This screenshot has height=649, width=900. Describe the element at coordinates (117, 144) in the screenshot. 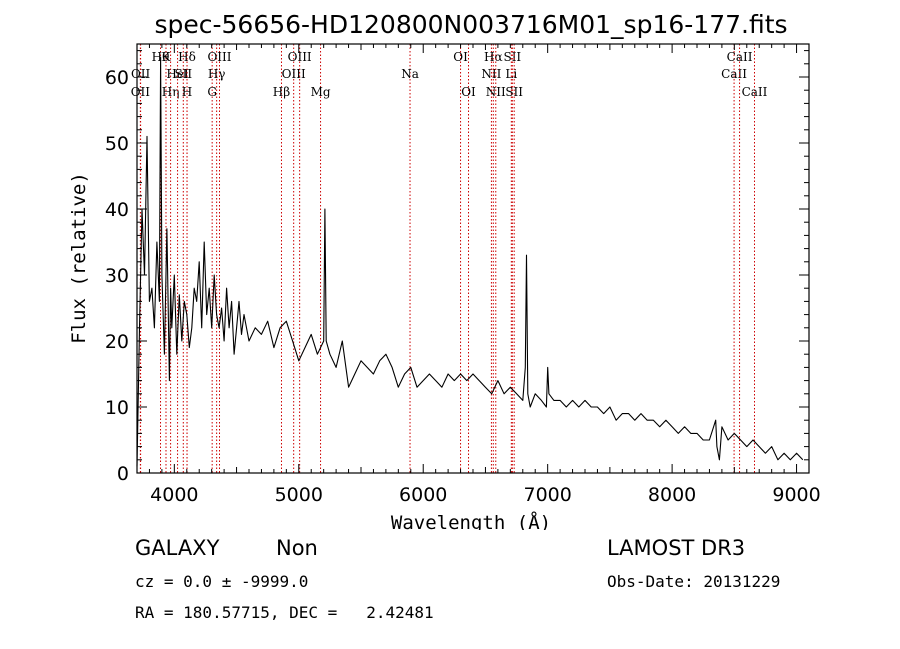

I see `y-tick-label: 50` at that location.